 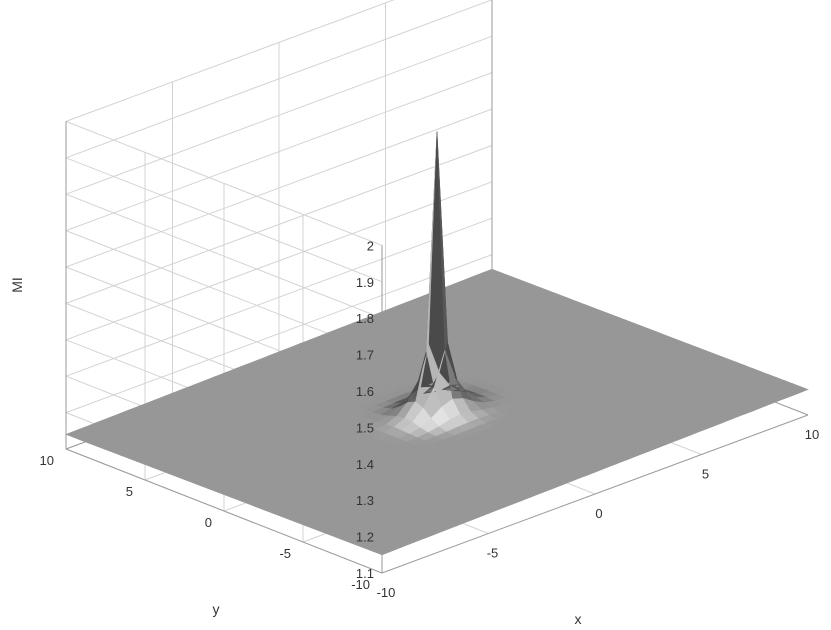 I want to click on y-tick-label: 5, so click(x=129, y=491).